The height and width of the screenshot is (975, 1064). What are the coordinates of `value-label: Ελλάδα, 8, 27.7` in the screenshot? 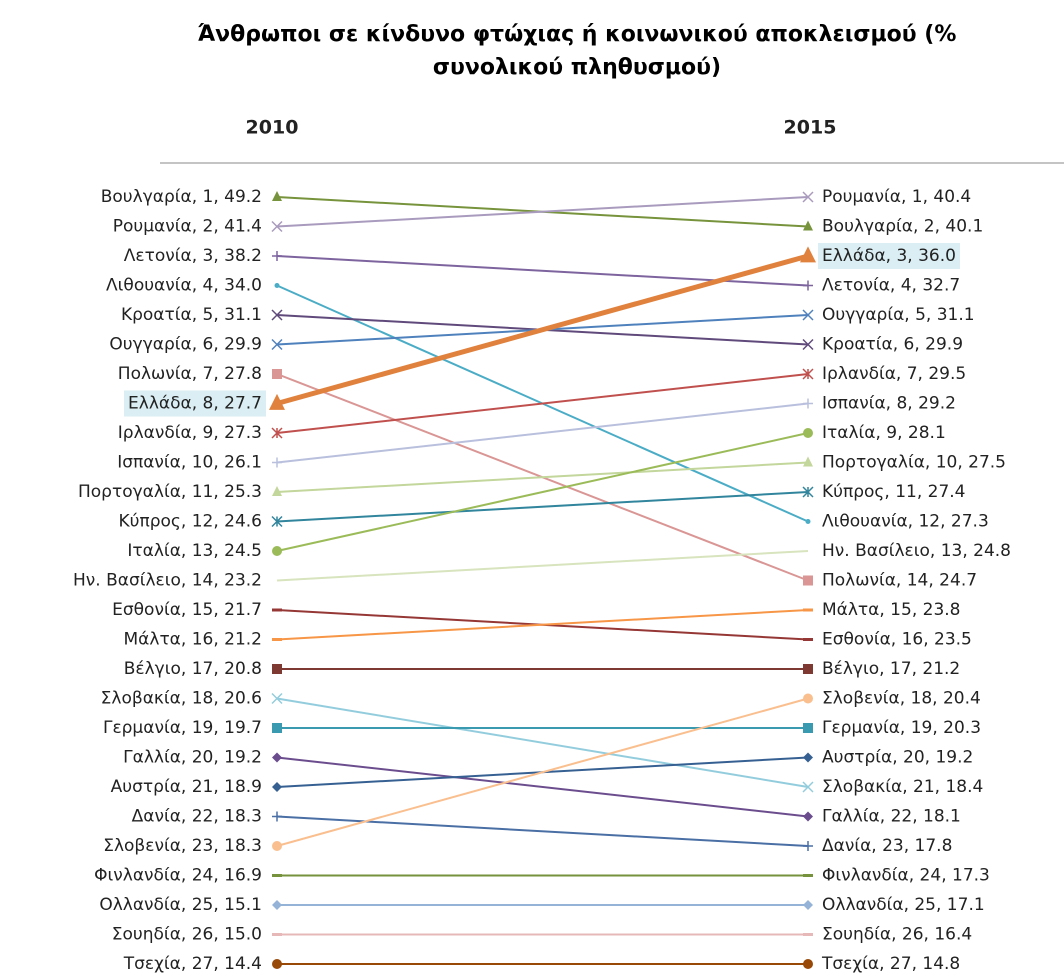 It's located at (195, 404).